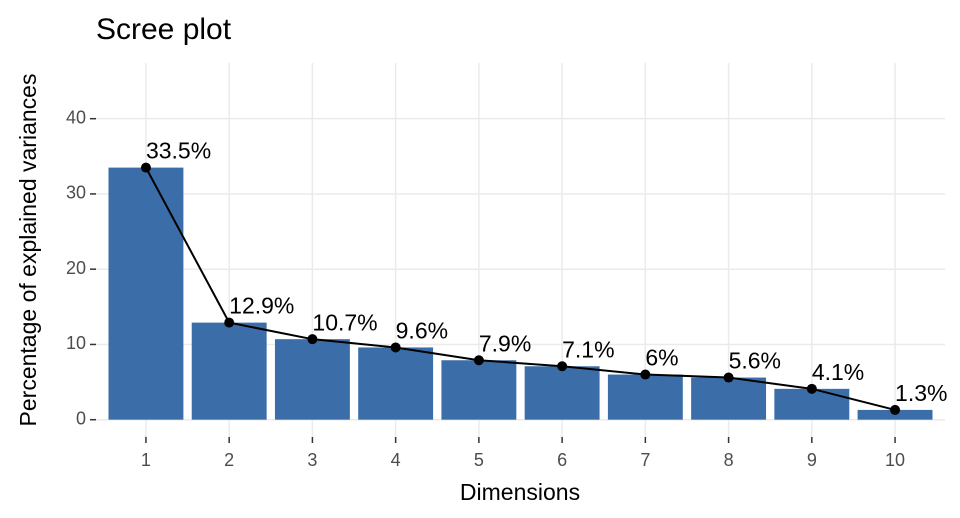 The height and width of the screenshot is (518, 960). I want to click on data-label: 33.5%, so click(178, 151).